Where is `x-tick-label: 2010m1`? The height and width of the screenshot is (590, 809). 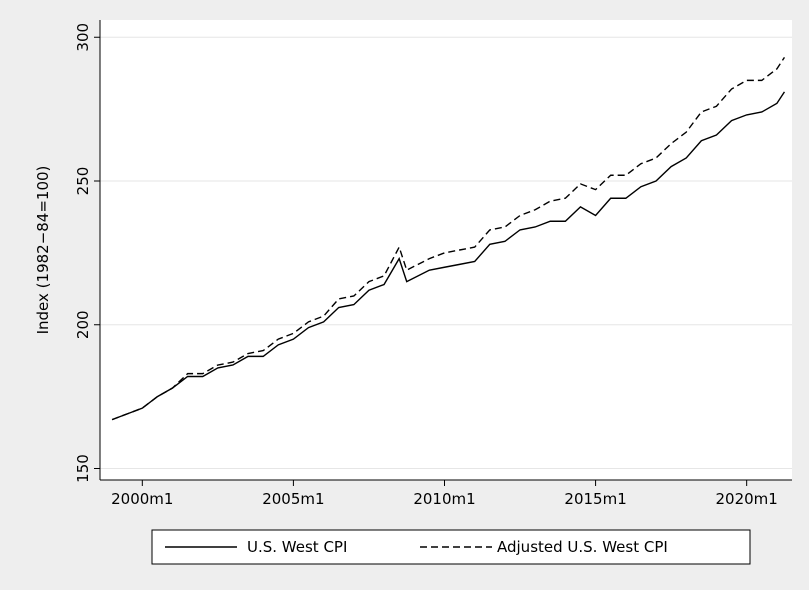 x-tick-label: 2010m1 is located at coordinates (444, 499).